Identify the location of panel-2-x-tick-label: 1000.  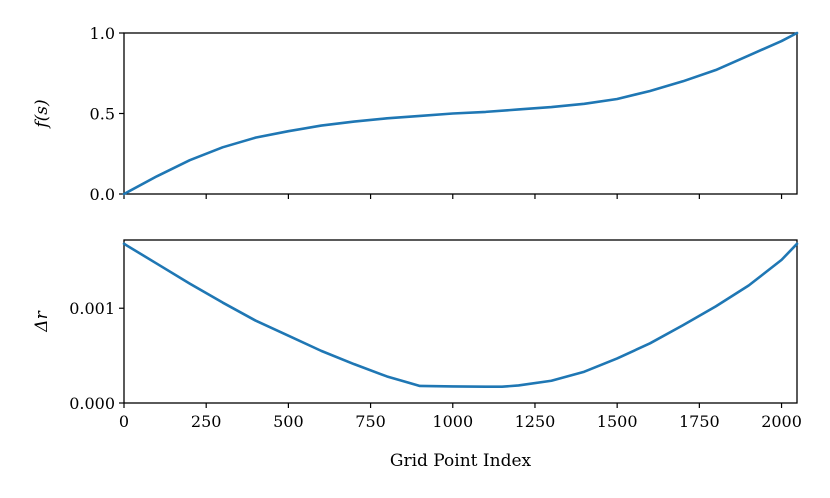
(452, 421).